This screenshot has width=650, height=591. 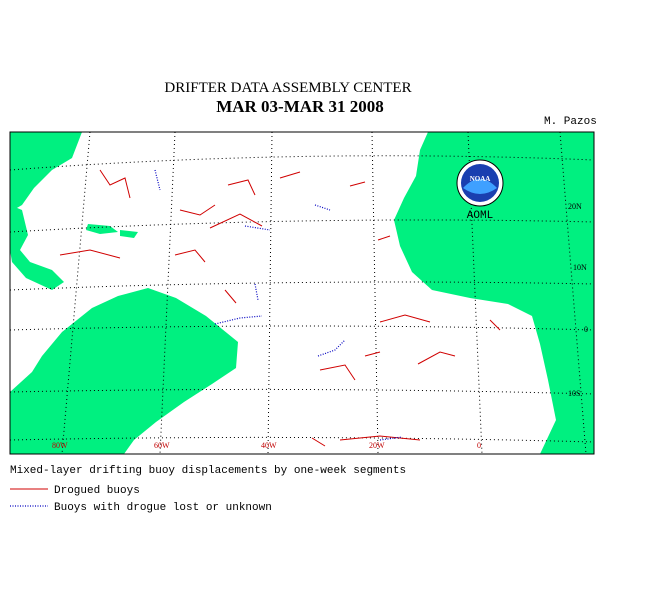 What do you see at coordinates (60, 445) in the screenshot?
I see `lon-label: 80W` at bounding box center [60, 445].